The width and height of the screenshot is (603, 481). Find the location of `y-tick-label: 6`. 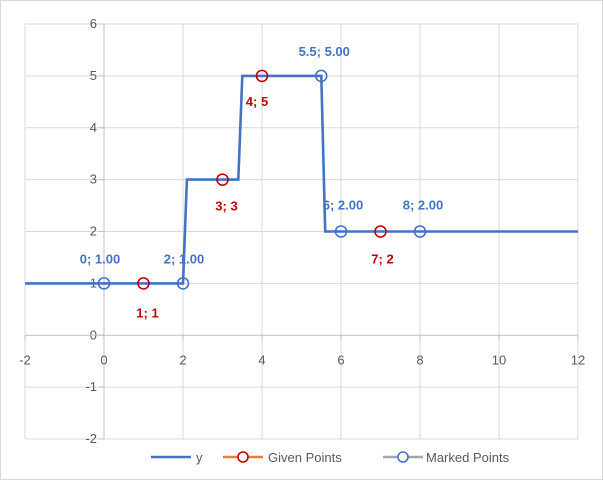

y-tick-label: 6 is located at coordinates (93, 23).